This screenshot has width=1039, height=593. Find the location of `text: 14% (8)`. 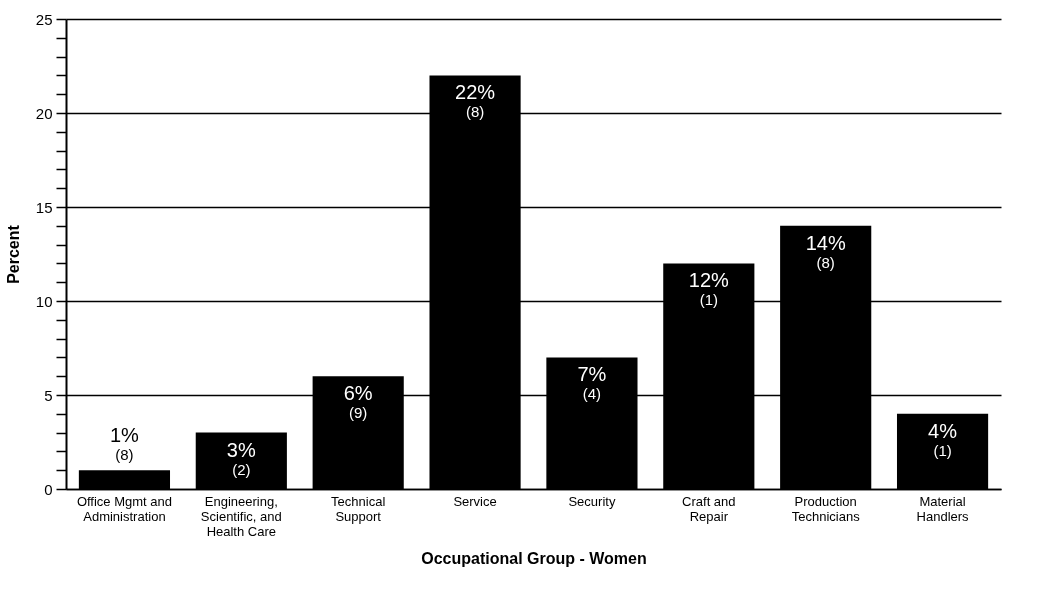

text: 14% (8) is located at coordinates (825, 251).